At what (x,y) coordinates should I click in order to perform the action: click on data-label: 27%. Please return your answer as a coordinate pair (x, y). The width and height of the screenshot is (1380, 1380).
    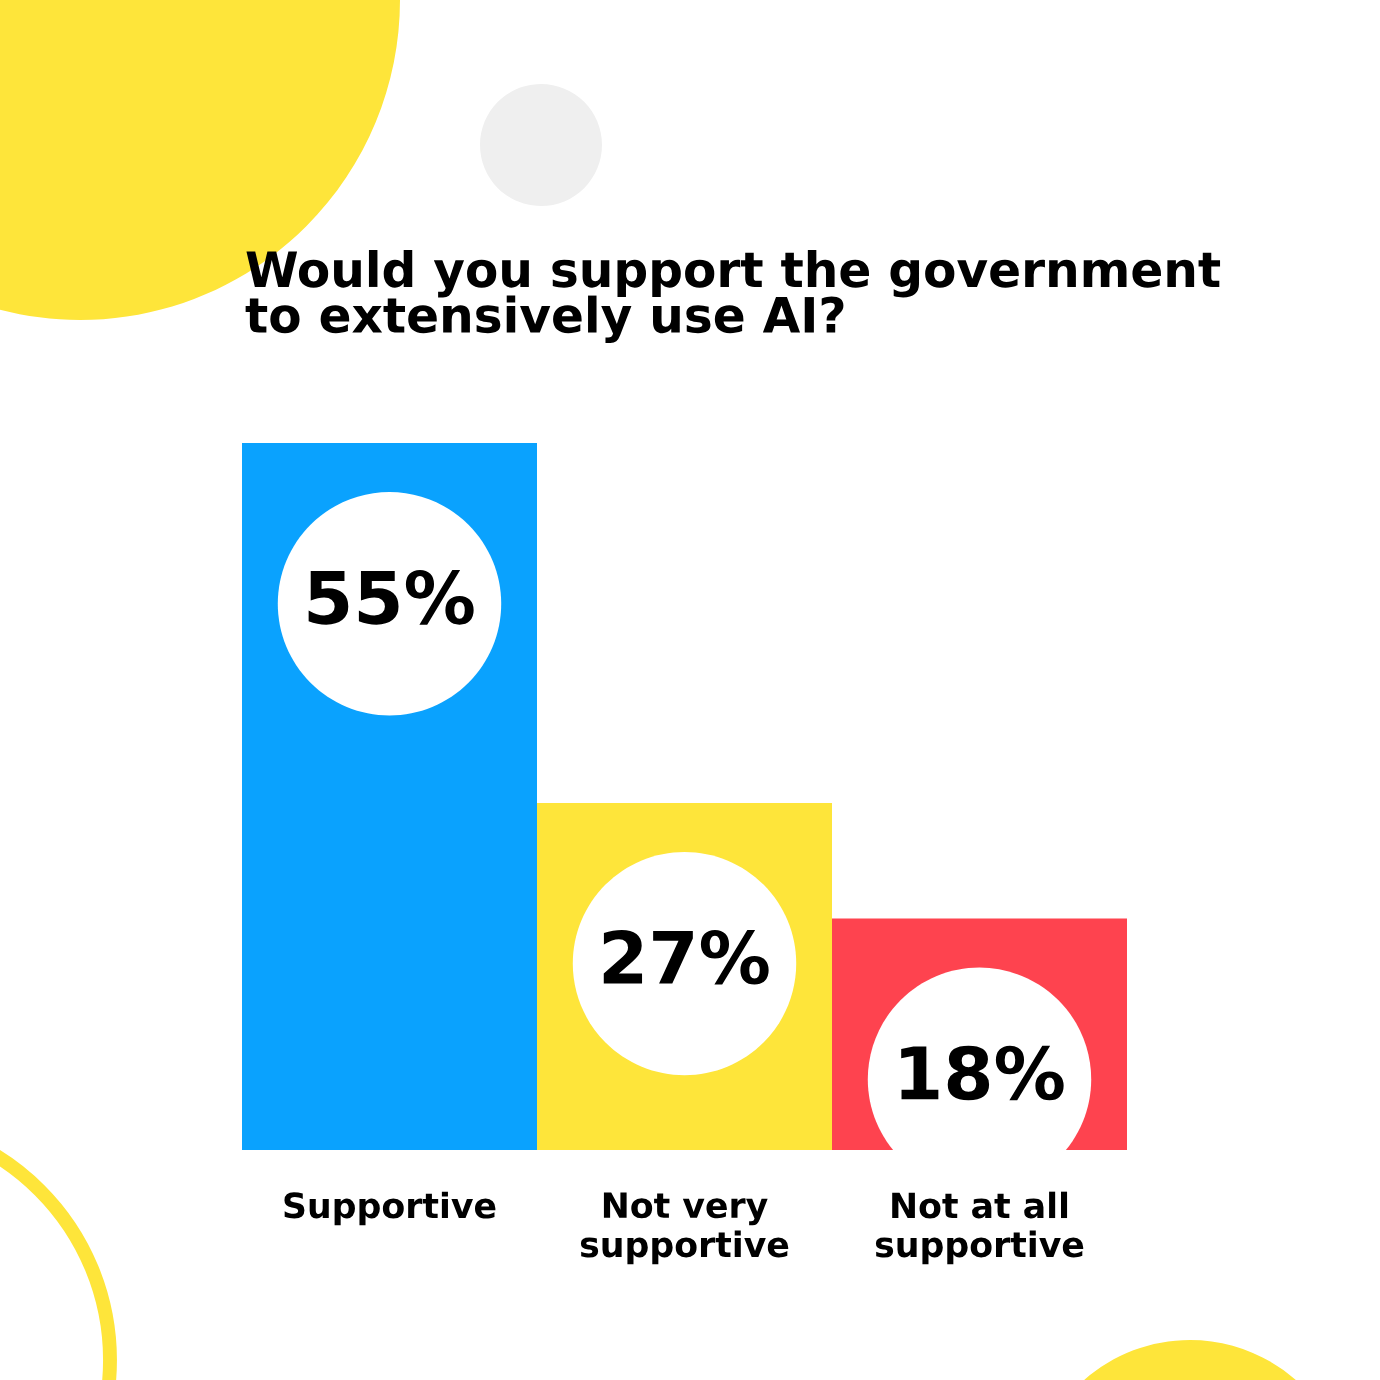
    Looking at the image, I should click on (686, 957).